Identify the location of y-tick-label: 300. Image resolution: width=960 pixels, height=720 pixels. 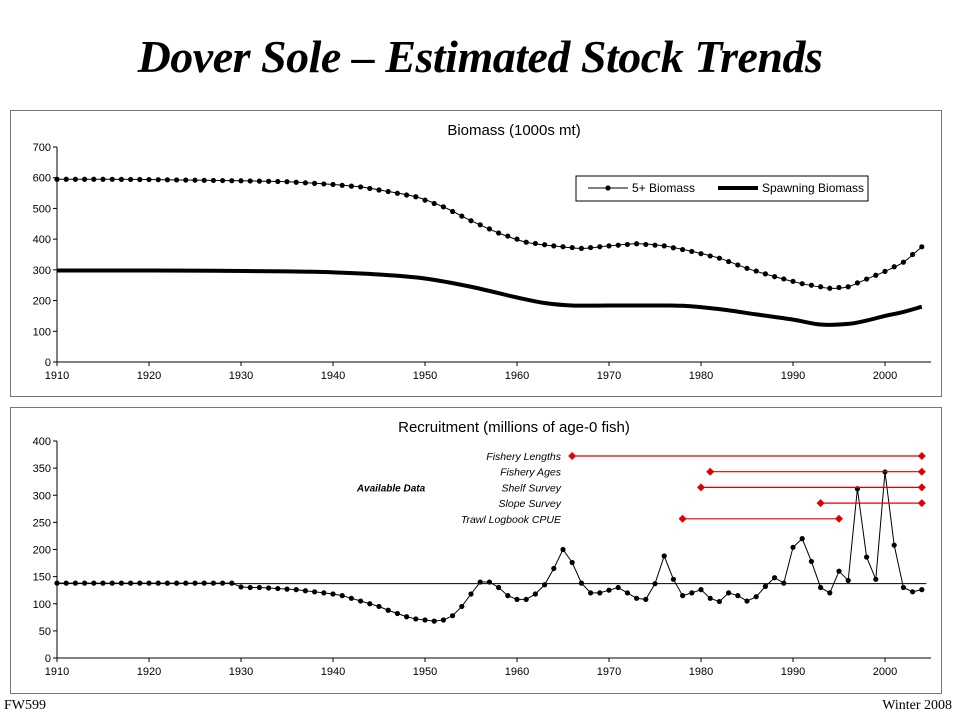
(42, 496).